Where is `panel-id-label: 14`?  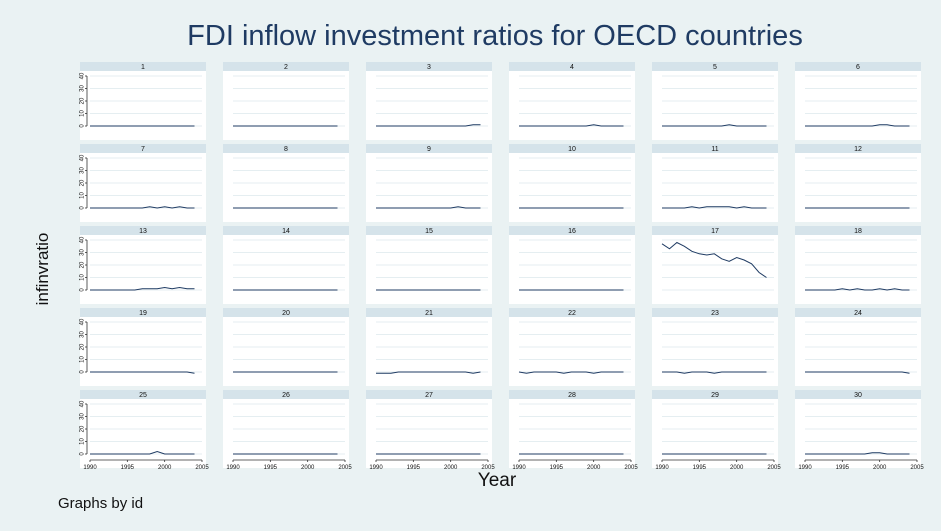
panel-id-label: 14 is located at coordinates (286, 231).